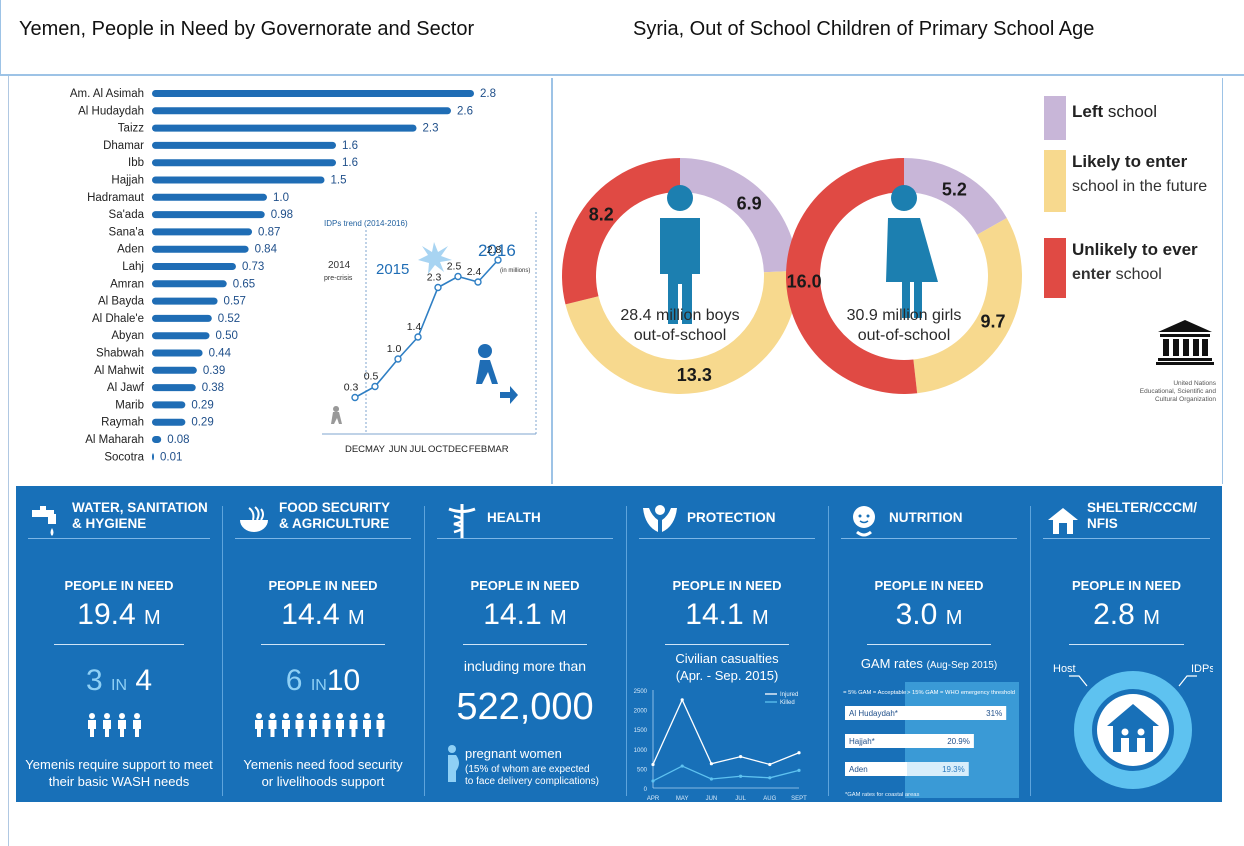 This screenshot has width=1244, height=846. What do you see at coordinates (119, 685) in the screenshot?
I see `ratio-in: IN` at bounding box center [119, 685].